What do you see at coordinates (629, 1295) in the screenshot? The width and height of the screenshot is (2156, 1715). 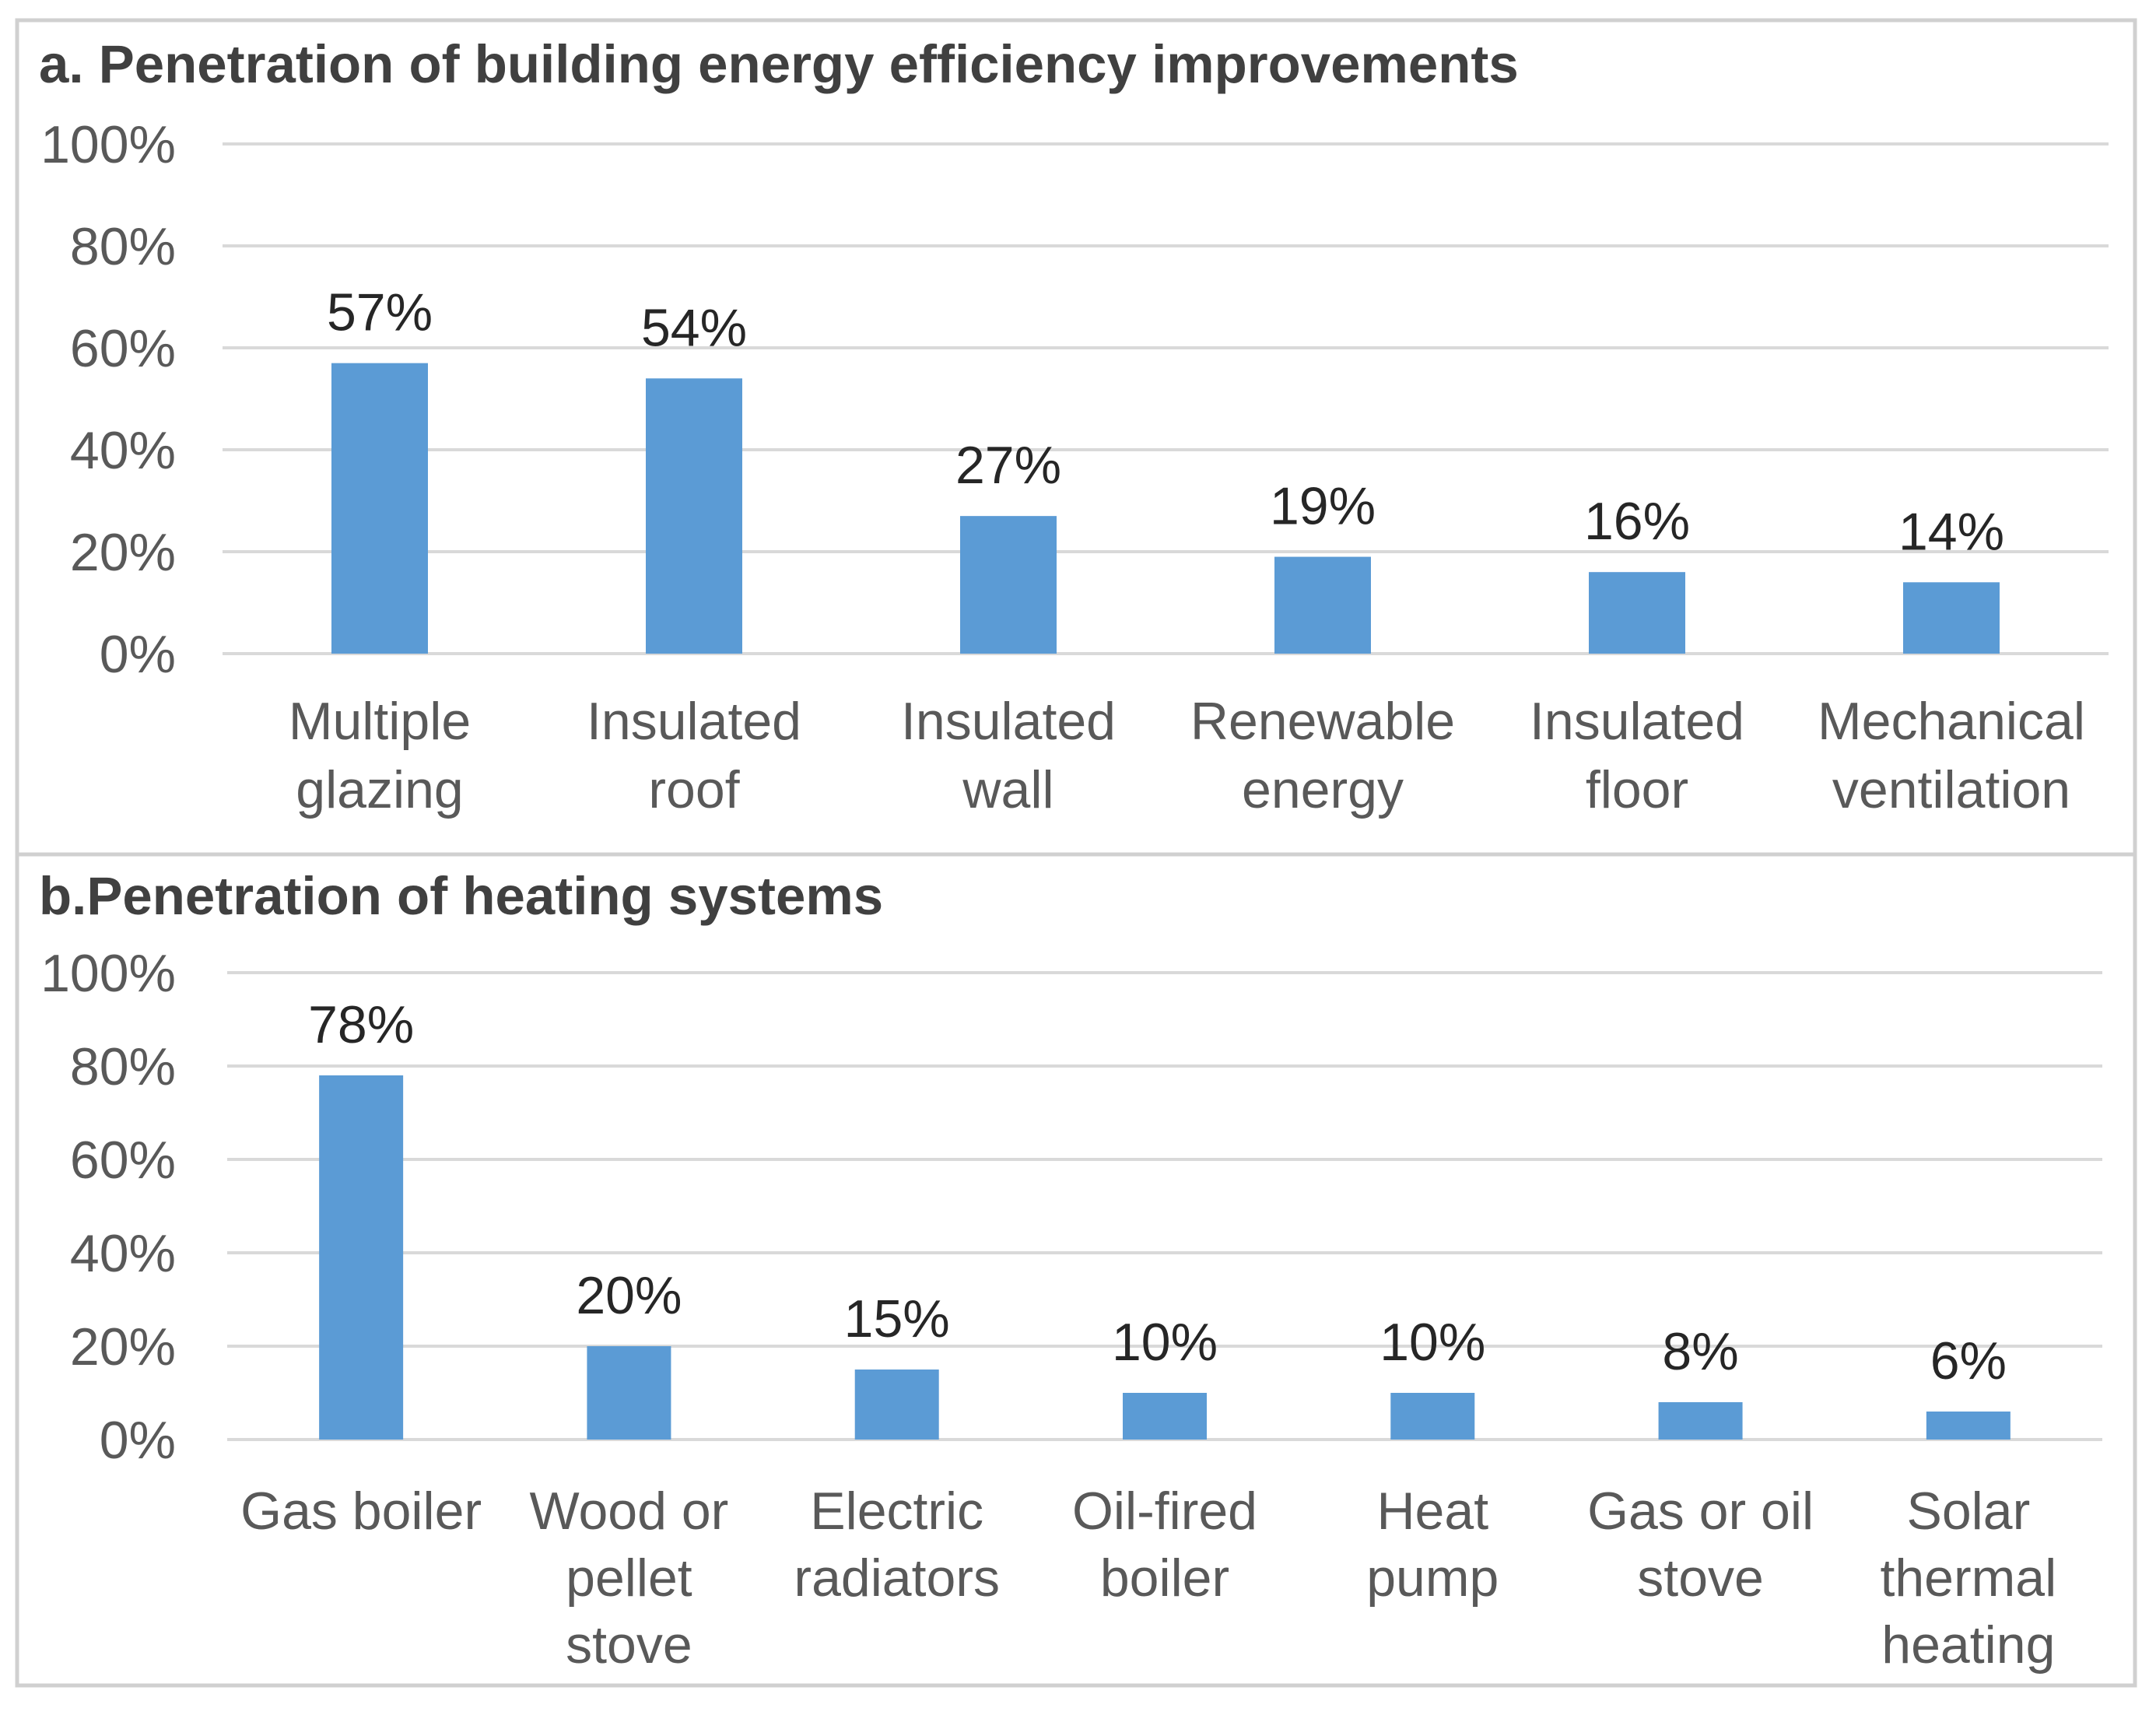 I see `bar-data-label: 20%` at bounding box center [629, 1295].